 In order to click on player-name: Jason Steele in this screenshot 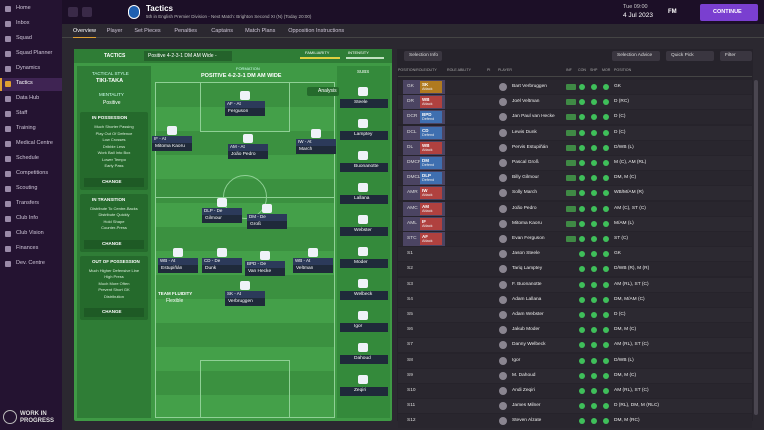, I will do `click(526, 254)`.